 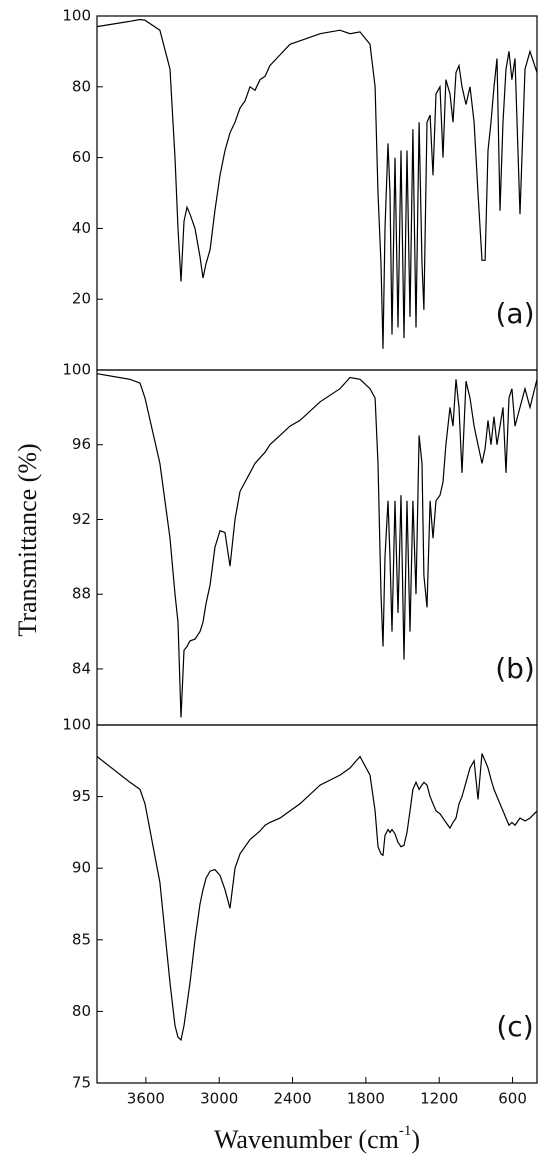 What do you see at coordinates (27, 539) in the screenshot?
I see `y-axis-label: Transmittance (%)` at bounding box center [27, 539].